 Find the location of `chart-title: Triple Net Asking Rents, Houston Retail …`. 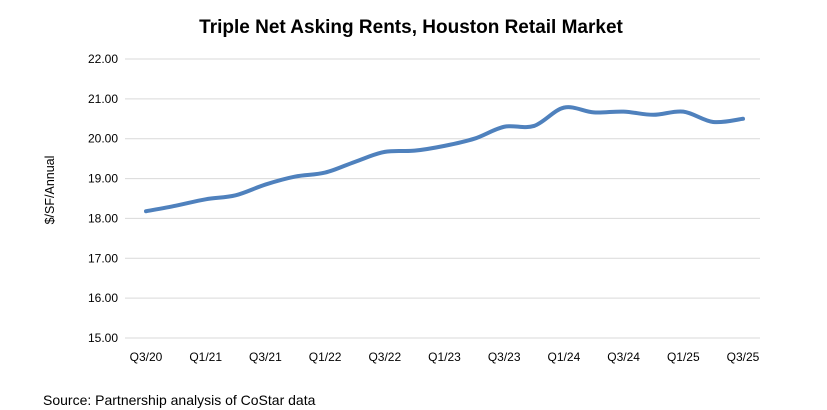

chart-title: Triple Net Asking Rents, Houston Retail … is located at coordinates (411, 27).